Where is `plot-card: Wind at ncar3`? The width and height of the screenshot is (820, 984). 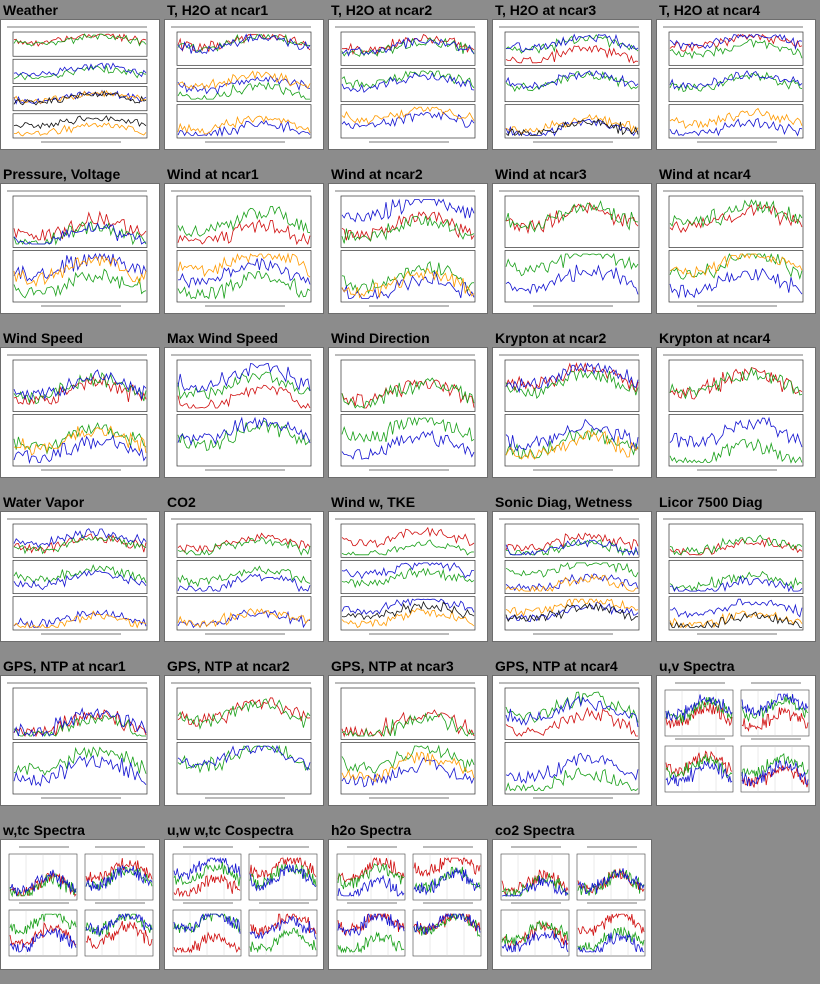 plot-card: Wind at ncar3 is located at coordinates (572, 239).